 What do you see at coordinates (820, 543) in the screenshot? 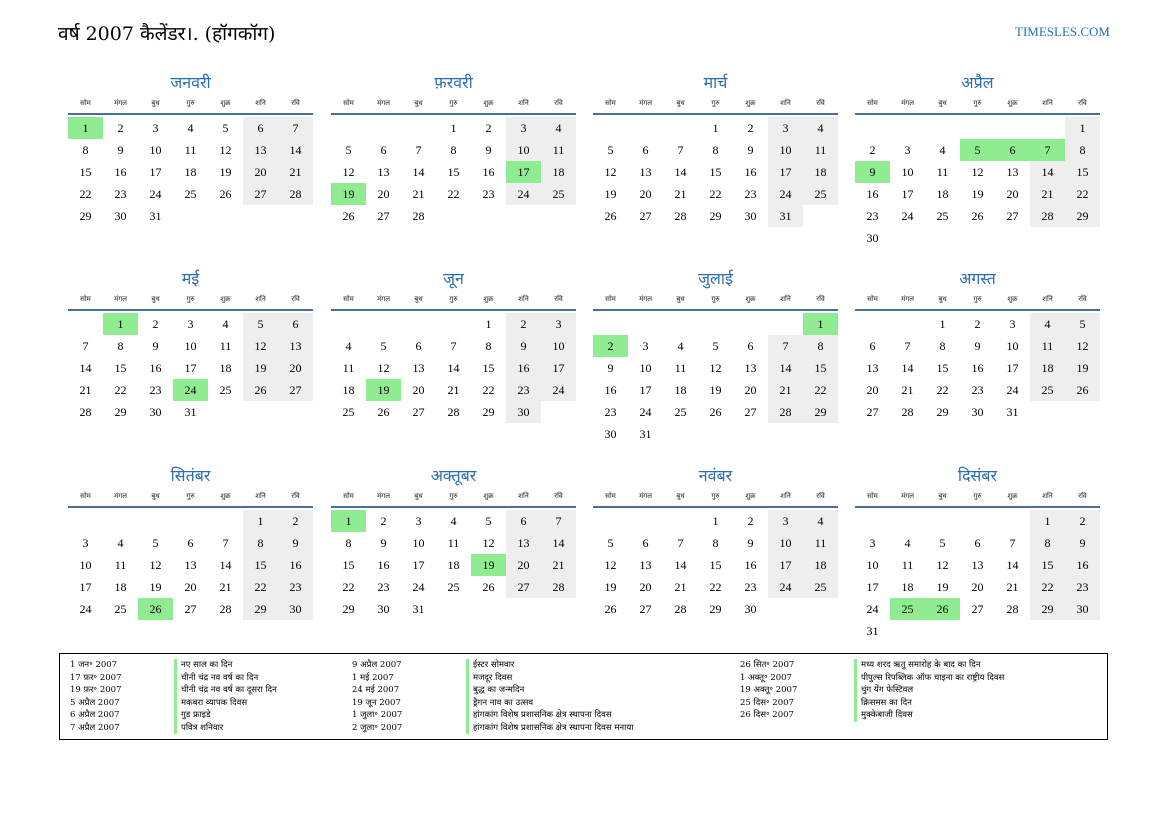
I see `weekend-cell: 11` at bounding box center [820, 543].